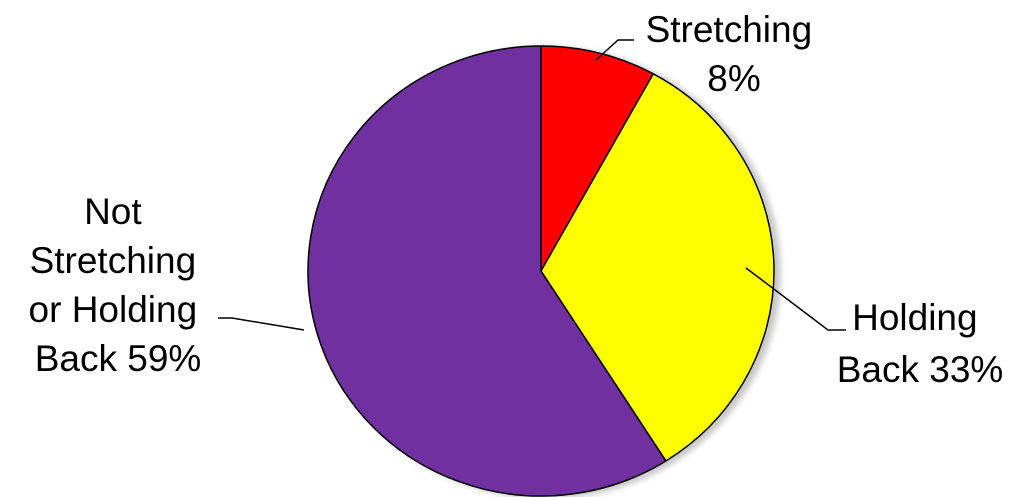 The height and width of the screenshot is (497, 1022). I want to click on label-not-stretching-line-1: Not, so click(113, 211).